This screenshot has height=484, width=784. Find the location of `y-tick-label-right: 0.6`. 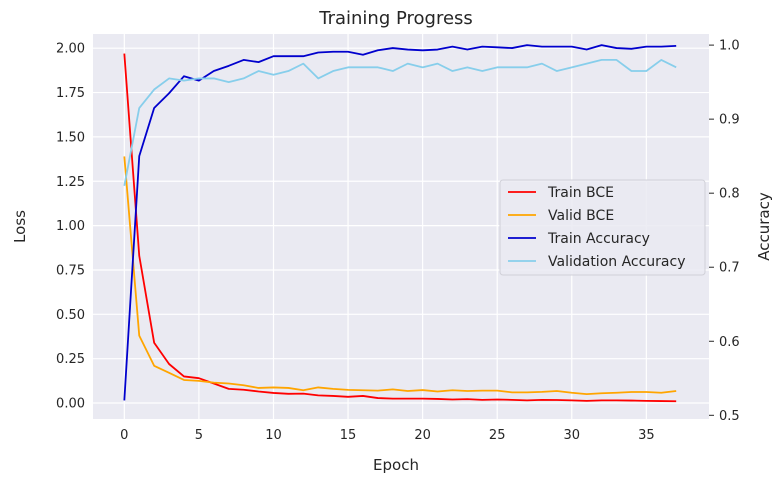

y-tick-label-right: 0.6 is located at coordinates (729, 342).